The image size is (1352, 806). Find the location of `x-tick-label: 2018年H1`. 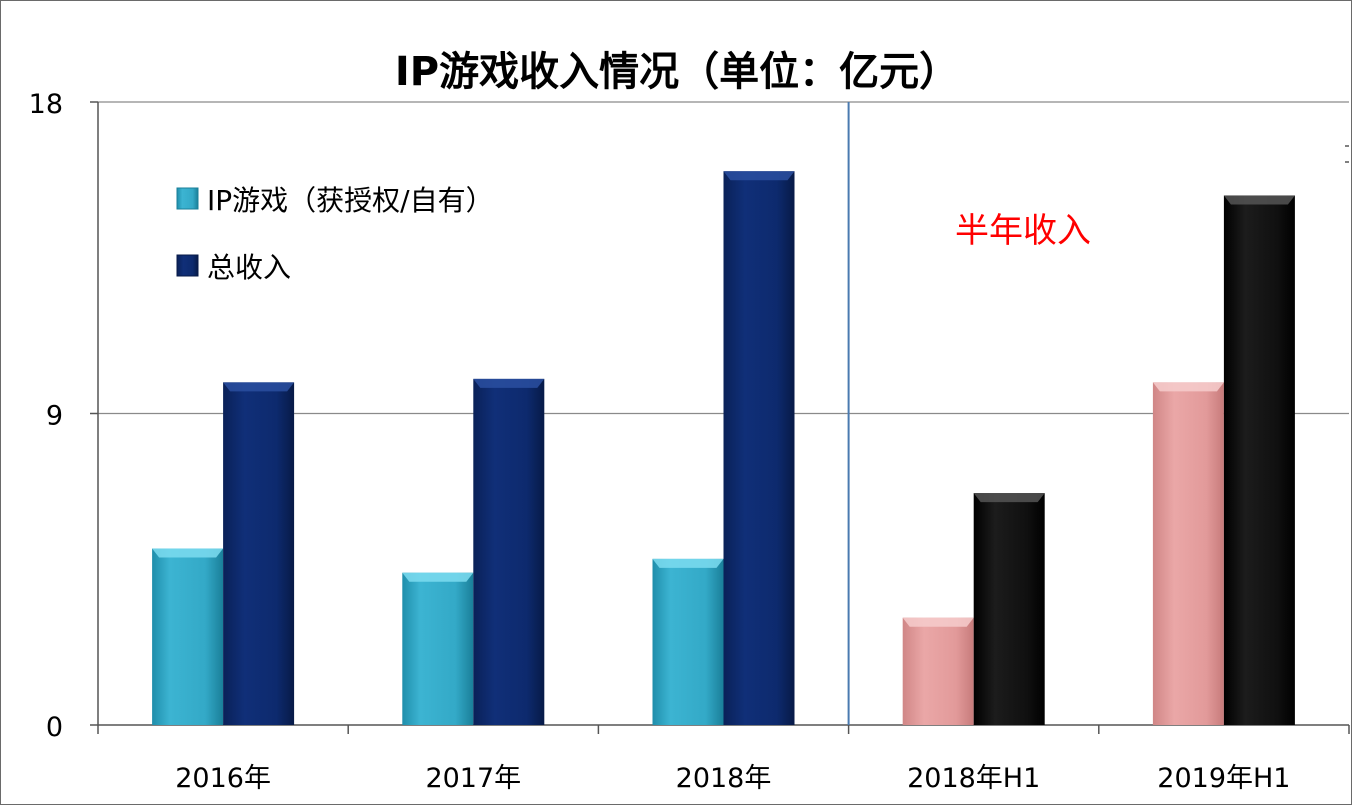

x-tick-label: 2018年H1 is located at coordinates (973, 778).